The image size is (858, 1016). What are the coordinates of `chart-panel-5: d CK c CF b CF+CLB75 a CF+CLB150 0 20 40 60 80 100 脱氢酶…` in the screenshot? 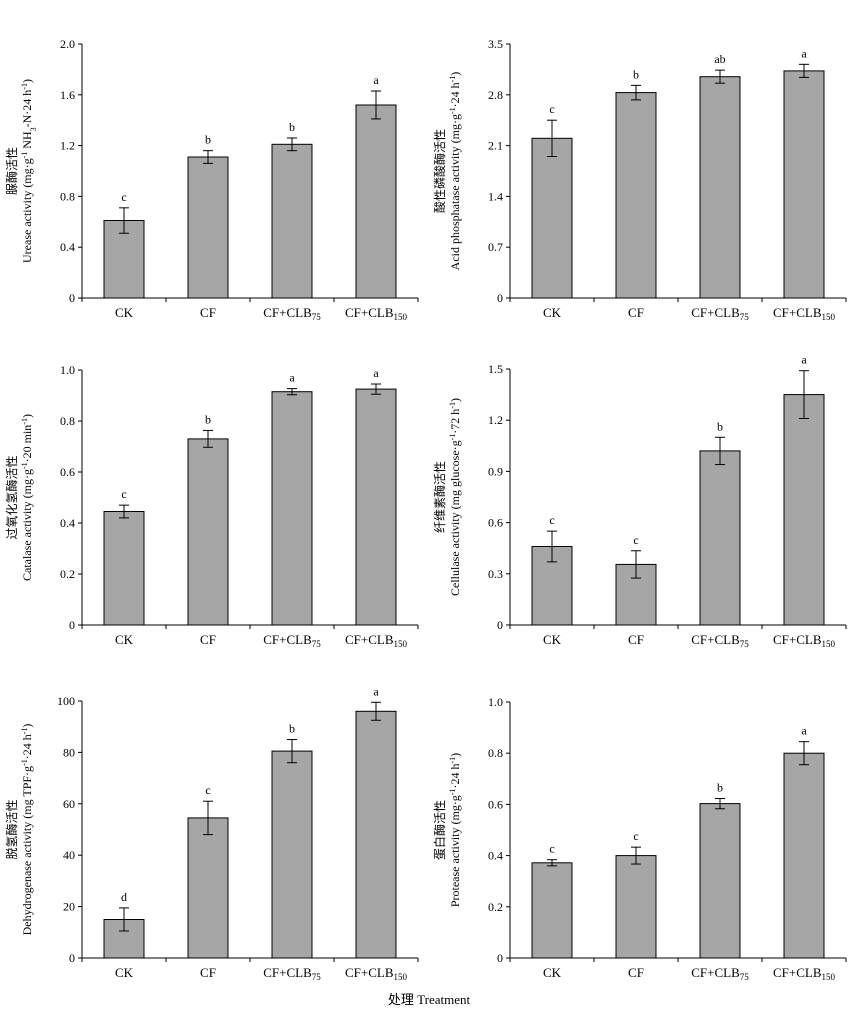 It's located at (211, 833).